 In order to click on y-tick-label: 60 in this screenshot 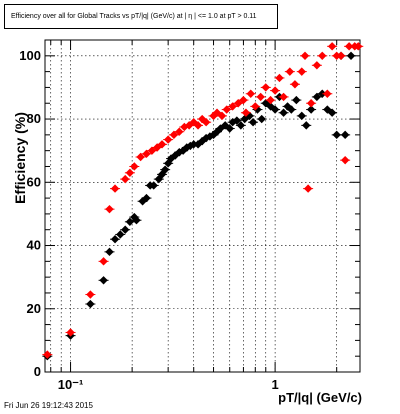, I will do `click(34, 181)`.